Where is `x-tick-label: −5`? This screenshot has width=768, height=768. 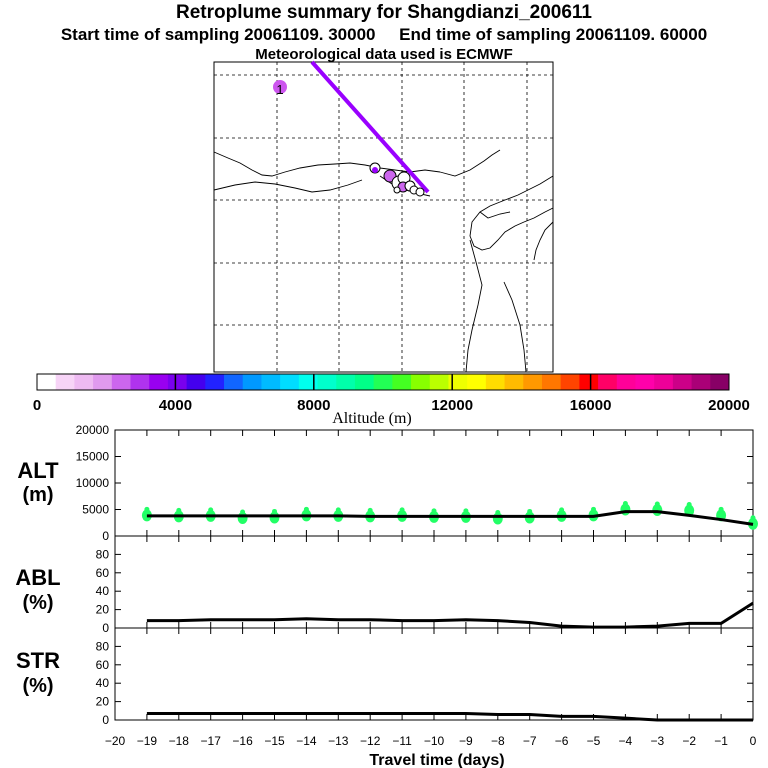 x-tick-label: −5 is located at coordinates (594, 741).